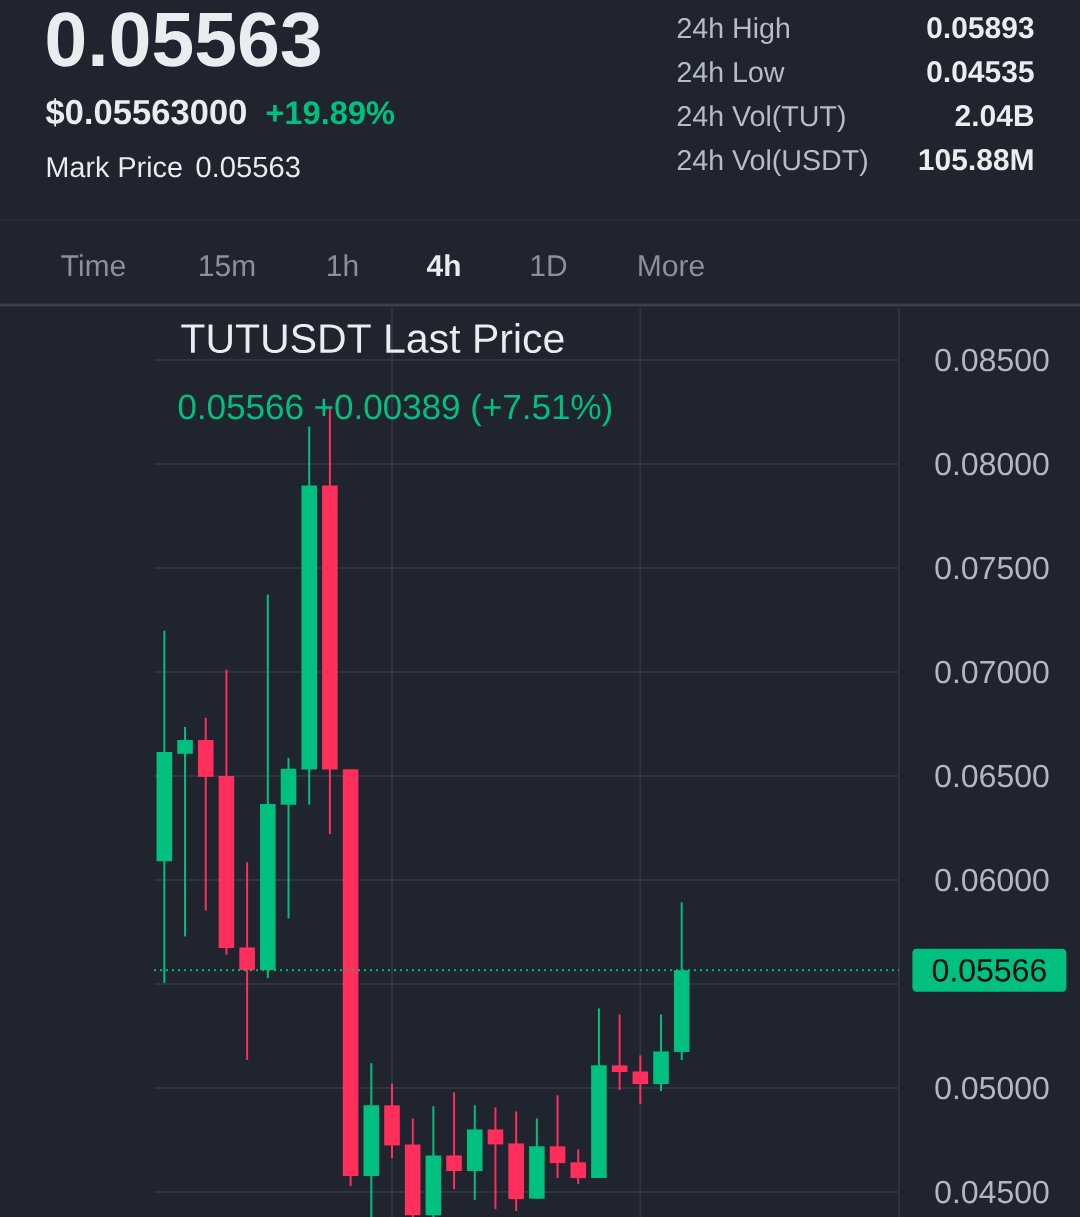 The height and width of the screenshot is (1217, 1080). What do you see at coordinates (549, 266) in the screenshot?
I see `text: 1D` at bounding box center [549, 266].